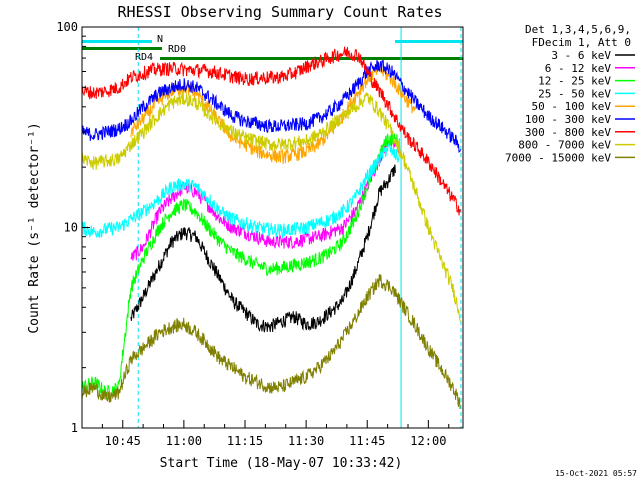 The height and width of the screenshot is (480, 640). What do you see at coordinates (596, 473) in the screenshot?
I see `footer-date: 15-Oct-2021 05:57` at bounding box center [596, 473].